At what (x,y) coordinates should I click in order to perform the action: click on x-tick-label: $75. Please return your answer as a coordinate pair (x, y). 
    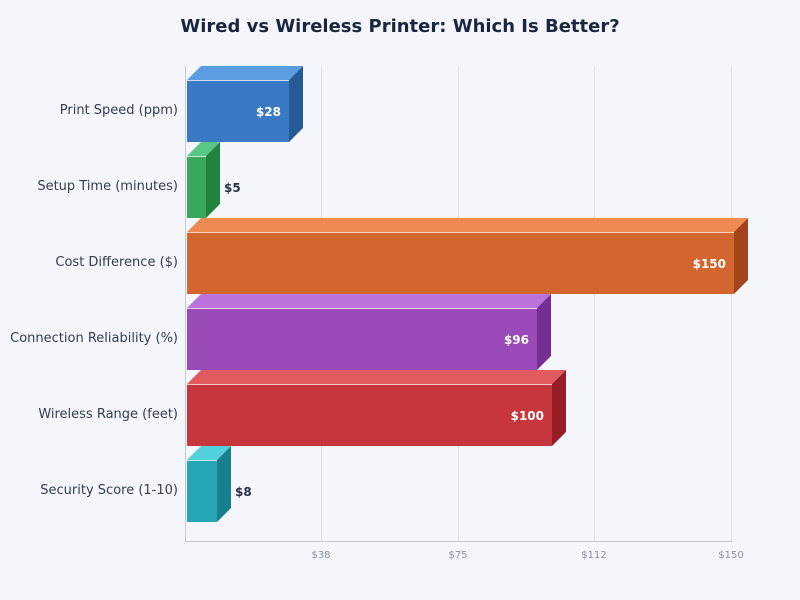
    Looking at the image, I should click on (458, 555).